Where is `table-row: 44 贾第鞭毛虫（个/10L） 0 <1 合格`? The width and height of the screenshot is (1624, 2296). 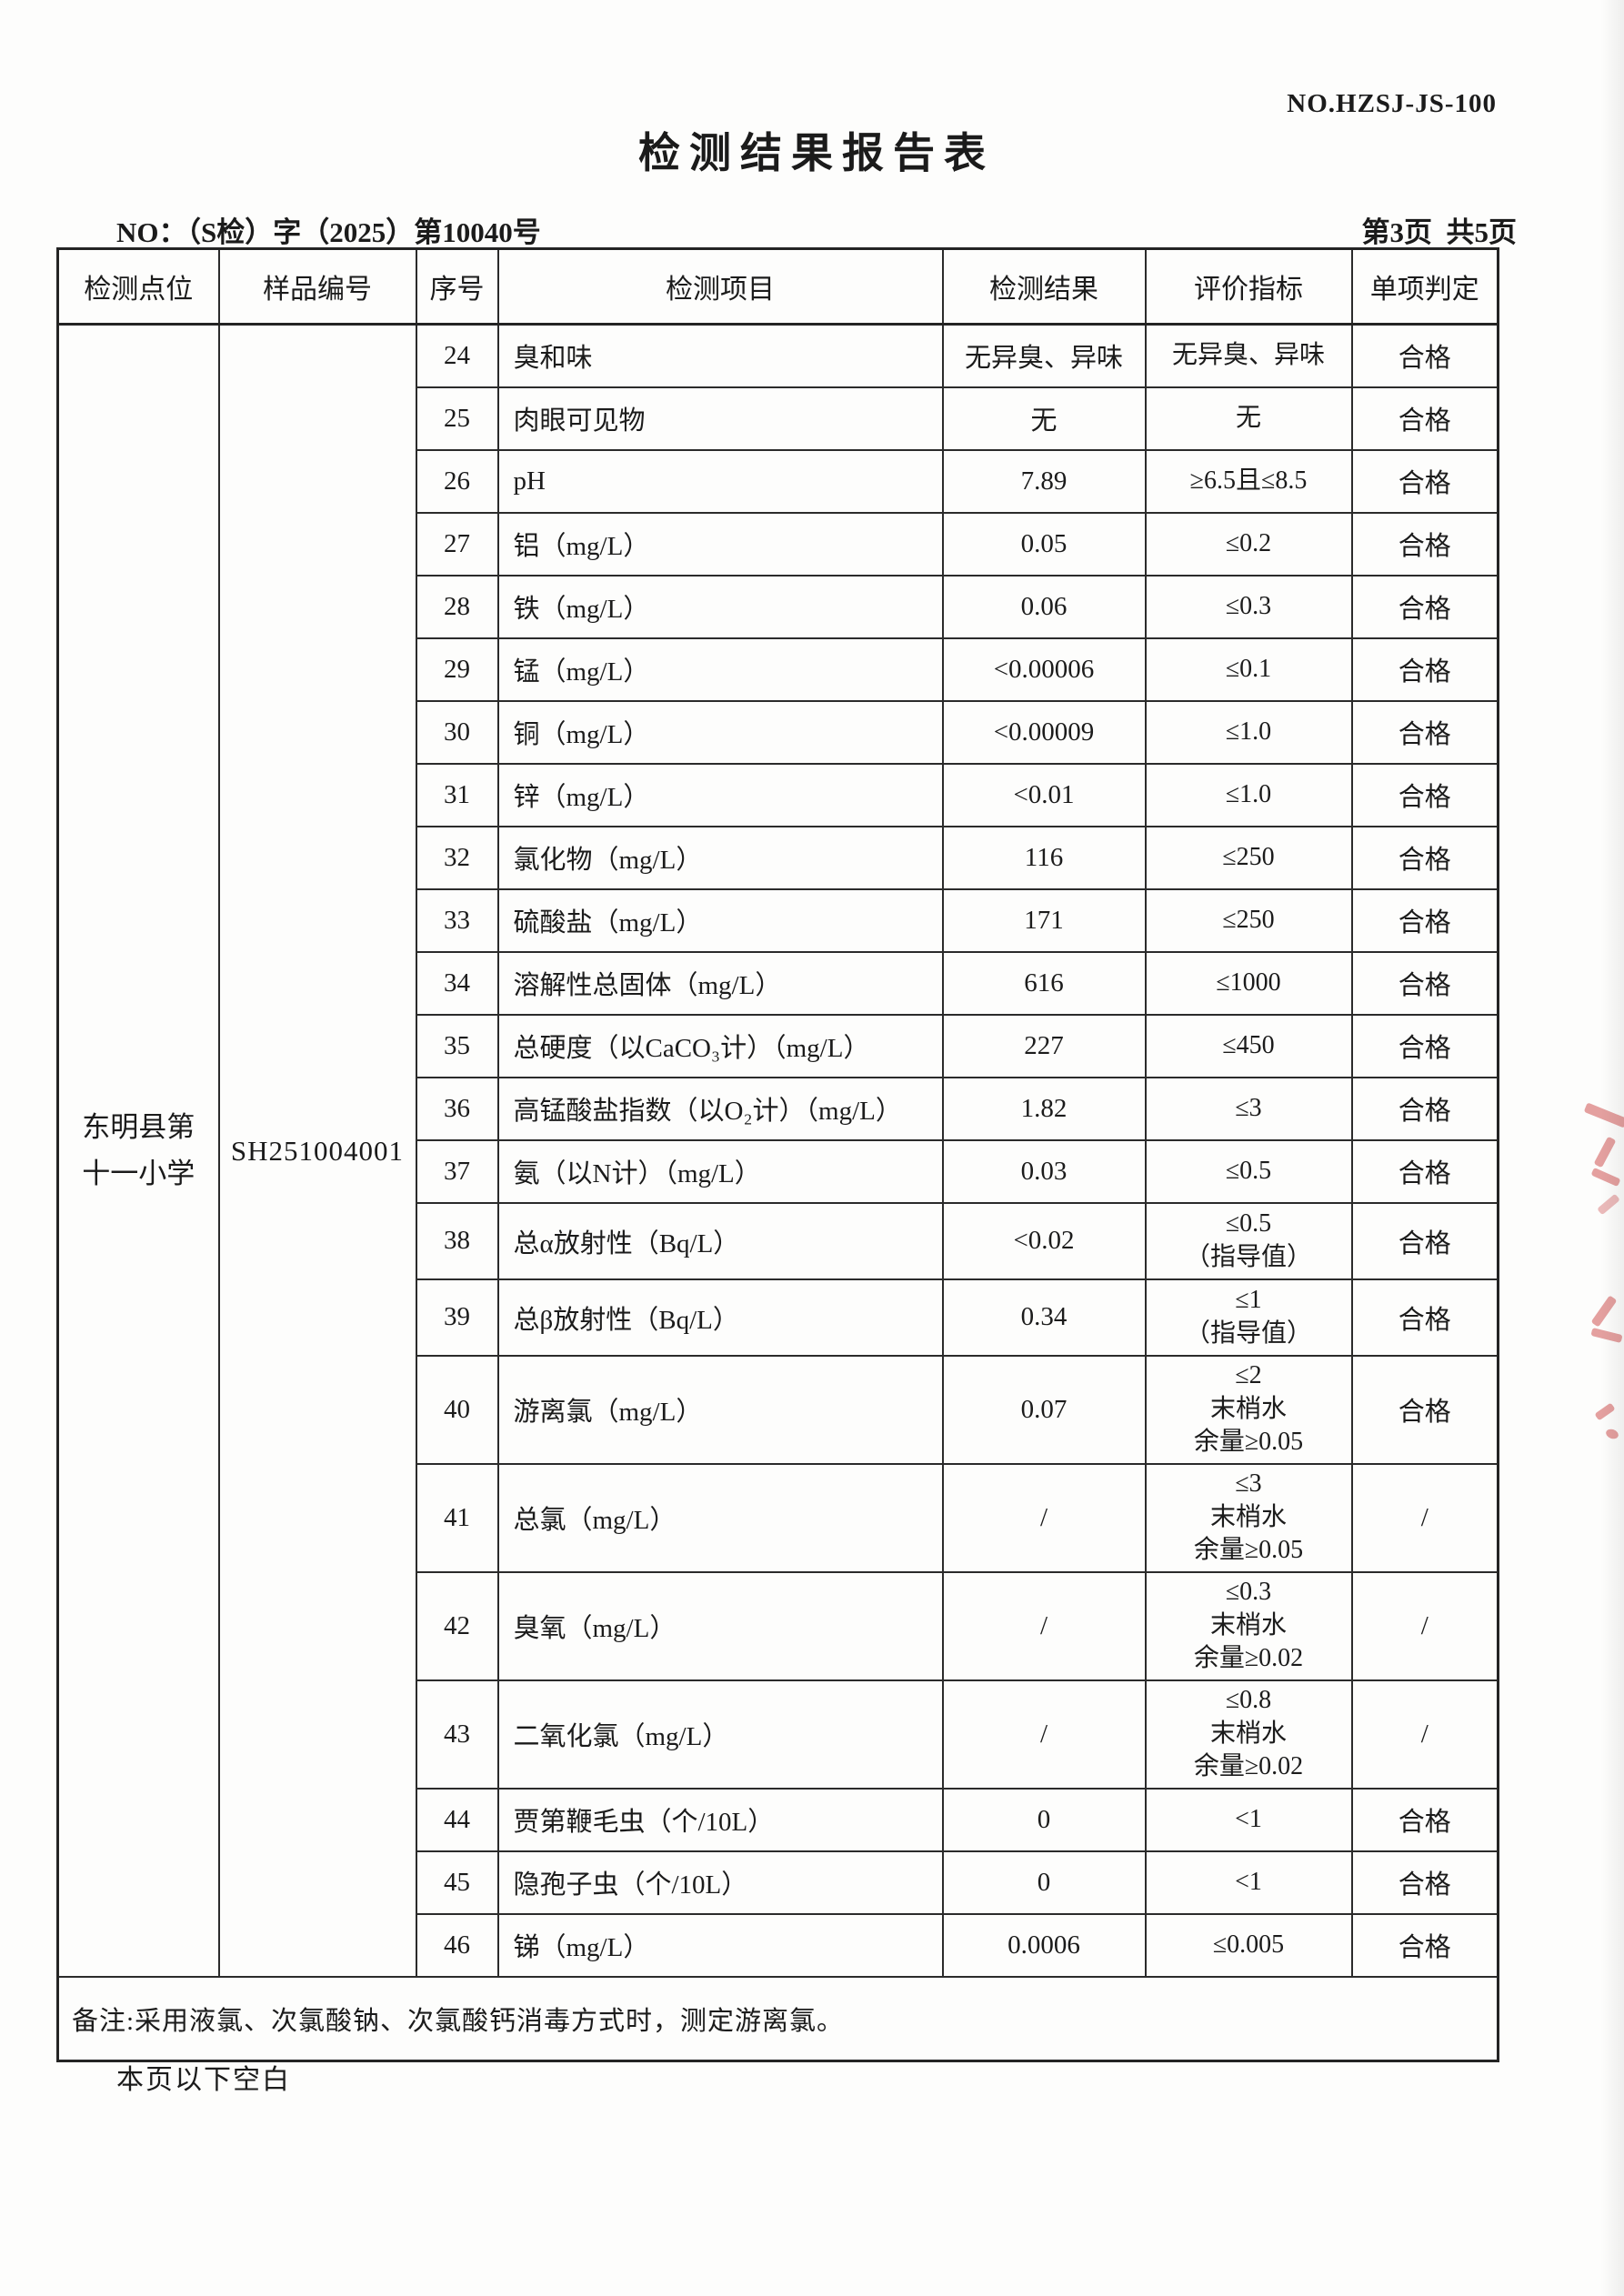 table-row: 44 贾第鞭毛虫（个/10L） 0 <1 合格 is located at coordinates (778, 1819).